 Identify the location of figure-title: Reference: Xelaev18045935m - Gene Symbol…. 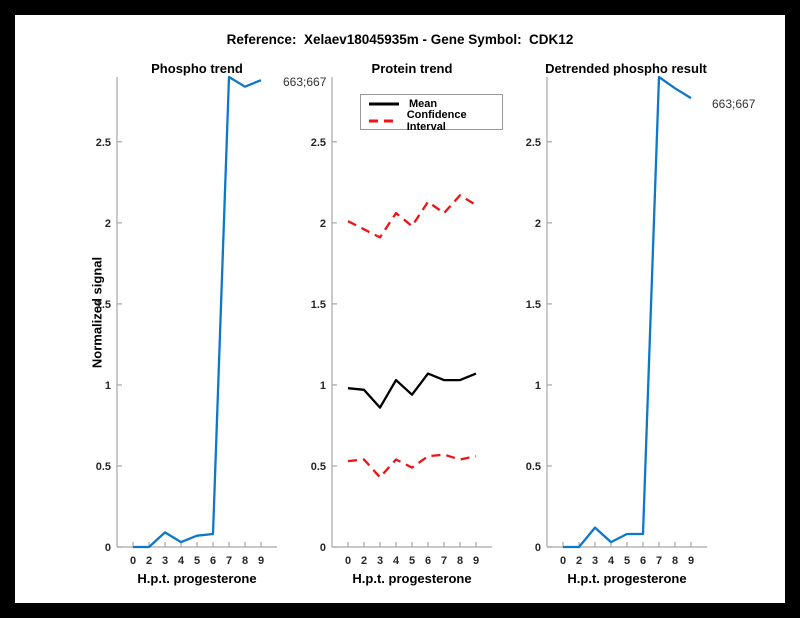
(400, 39).